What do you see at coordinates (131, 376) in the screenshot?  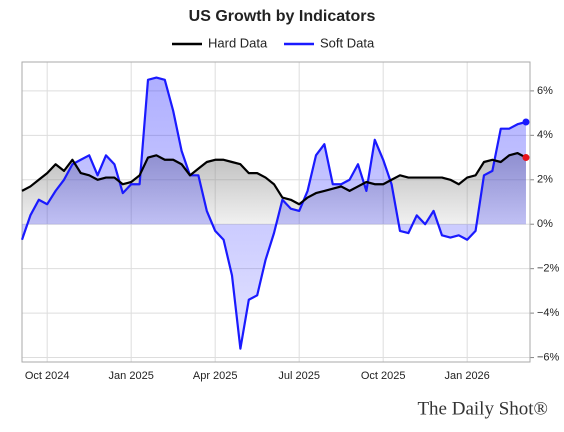 I see `x-tick-label: Jan 2025` at bounding box center [131, 376].